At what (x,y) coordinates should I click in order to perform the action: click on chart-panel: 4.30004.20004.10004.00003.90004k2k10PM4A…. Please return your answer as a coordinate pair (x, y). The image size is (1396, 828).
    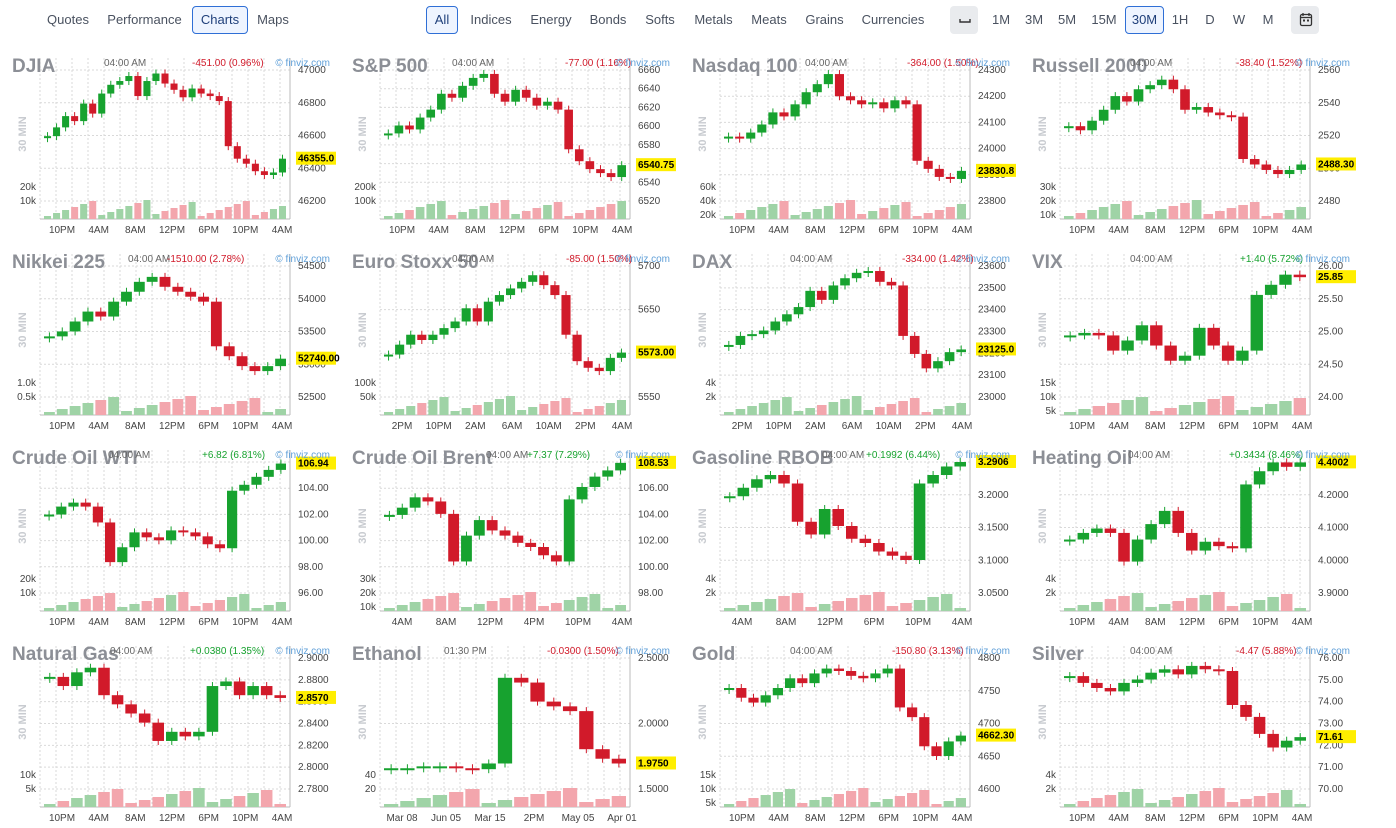
    Looking at the image, I should click on (1190, 534).